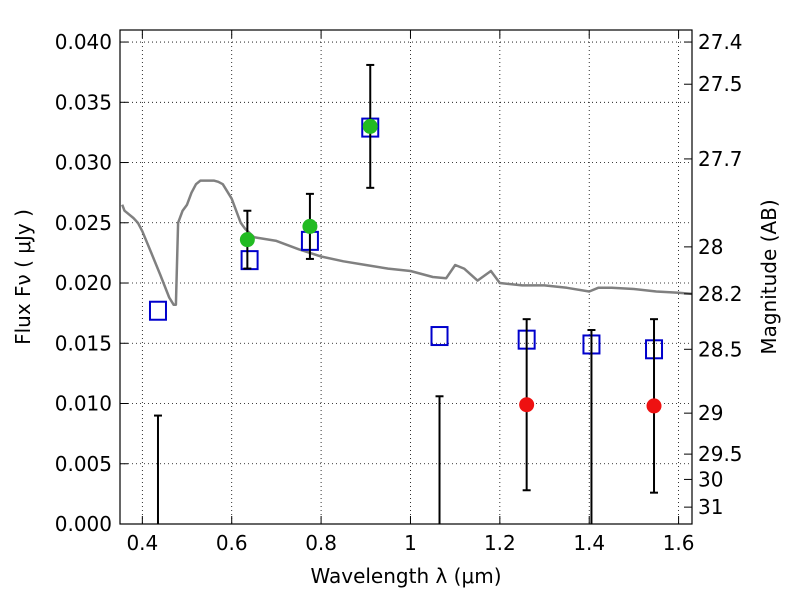  I want to click on y-tick-label-left: 0.010, so click(83, 404).